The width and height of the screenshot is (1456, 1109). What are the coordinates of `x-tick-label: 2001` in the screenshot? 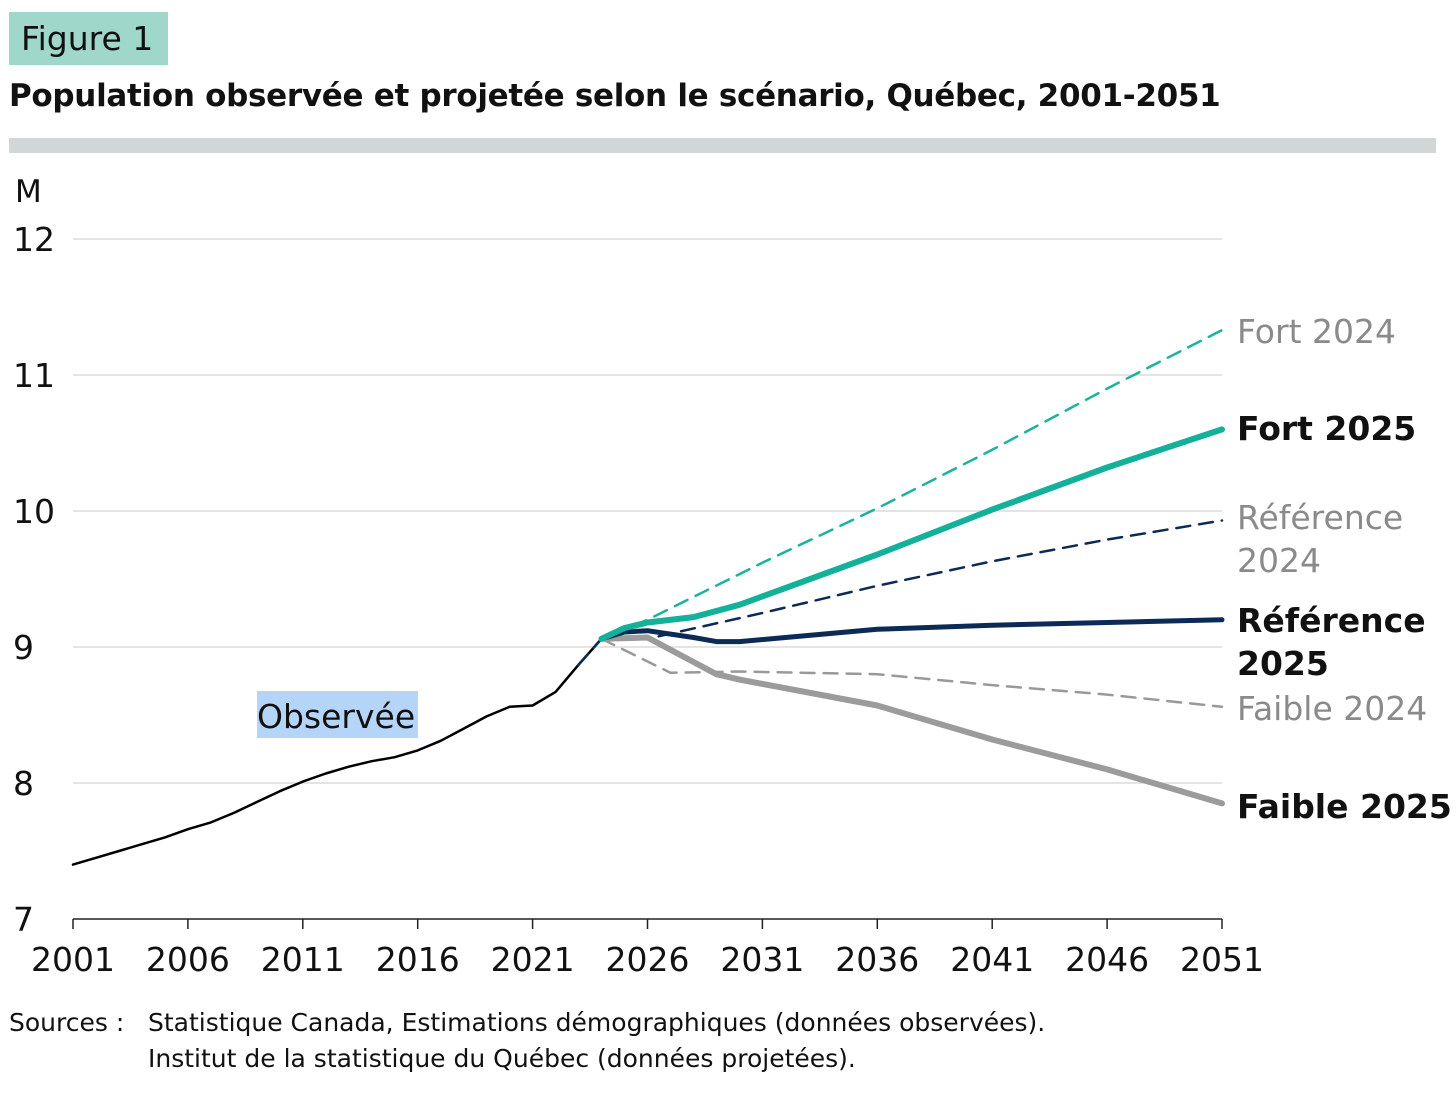 It's located at (73, 959).